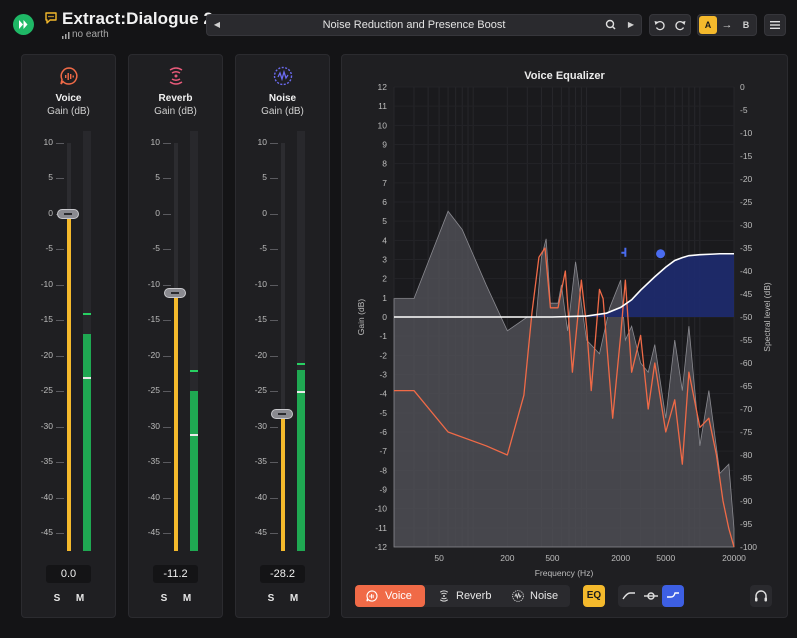 This screenshot has height=638, width=797. What do you see at coordinates (390, 596) in the screenshot?
I see `tab-voice: Voice` at bounding box center [390, 596].